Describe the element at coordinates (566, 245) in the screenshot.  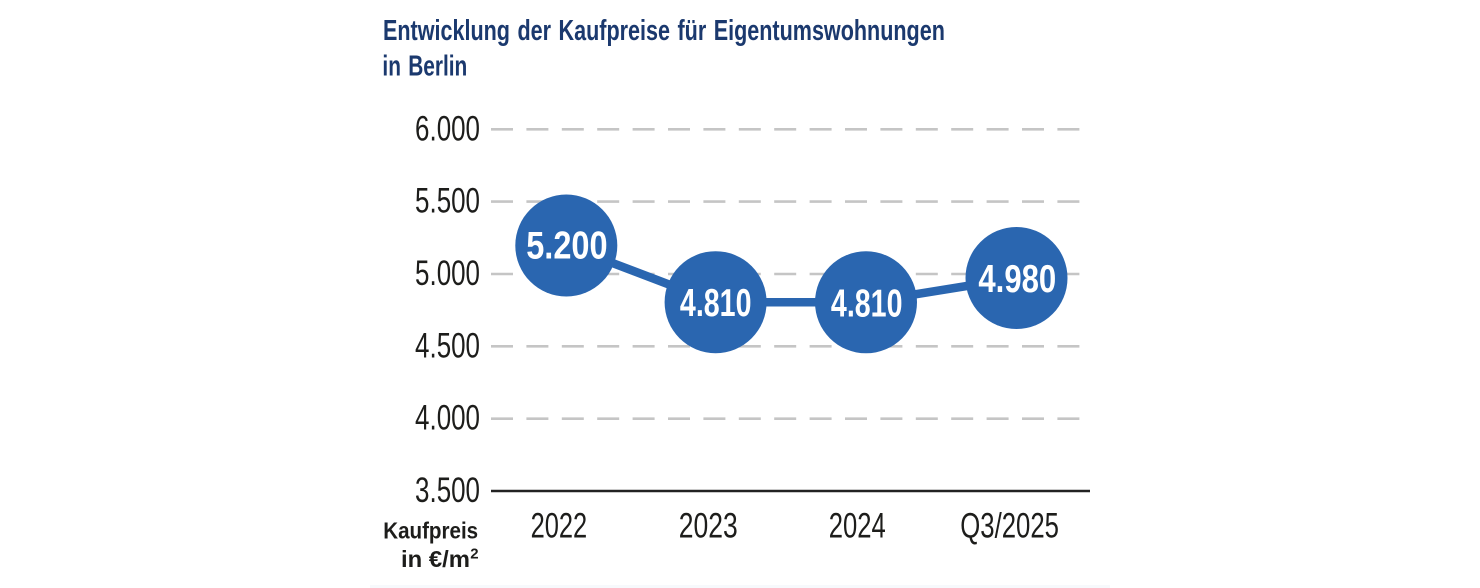
I see `svg-text: 5.200` at that location.